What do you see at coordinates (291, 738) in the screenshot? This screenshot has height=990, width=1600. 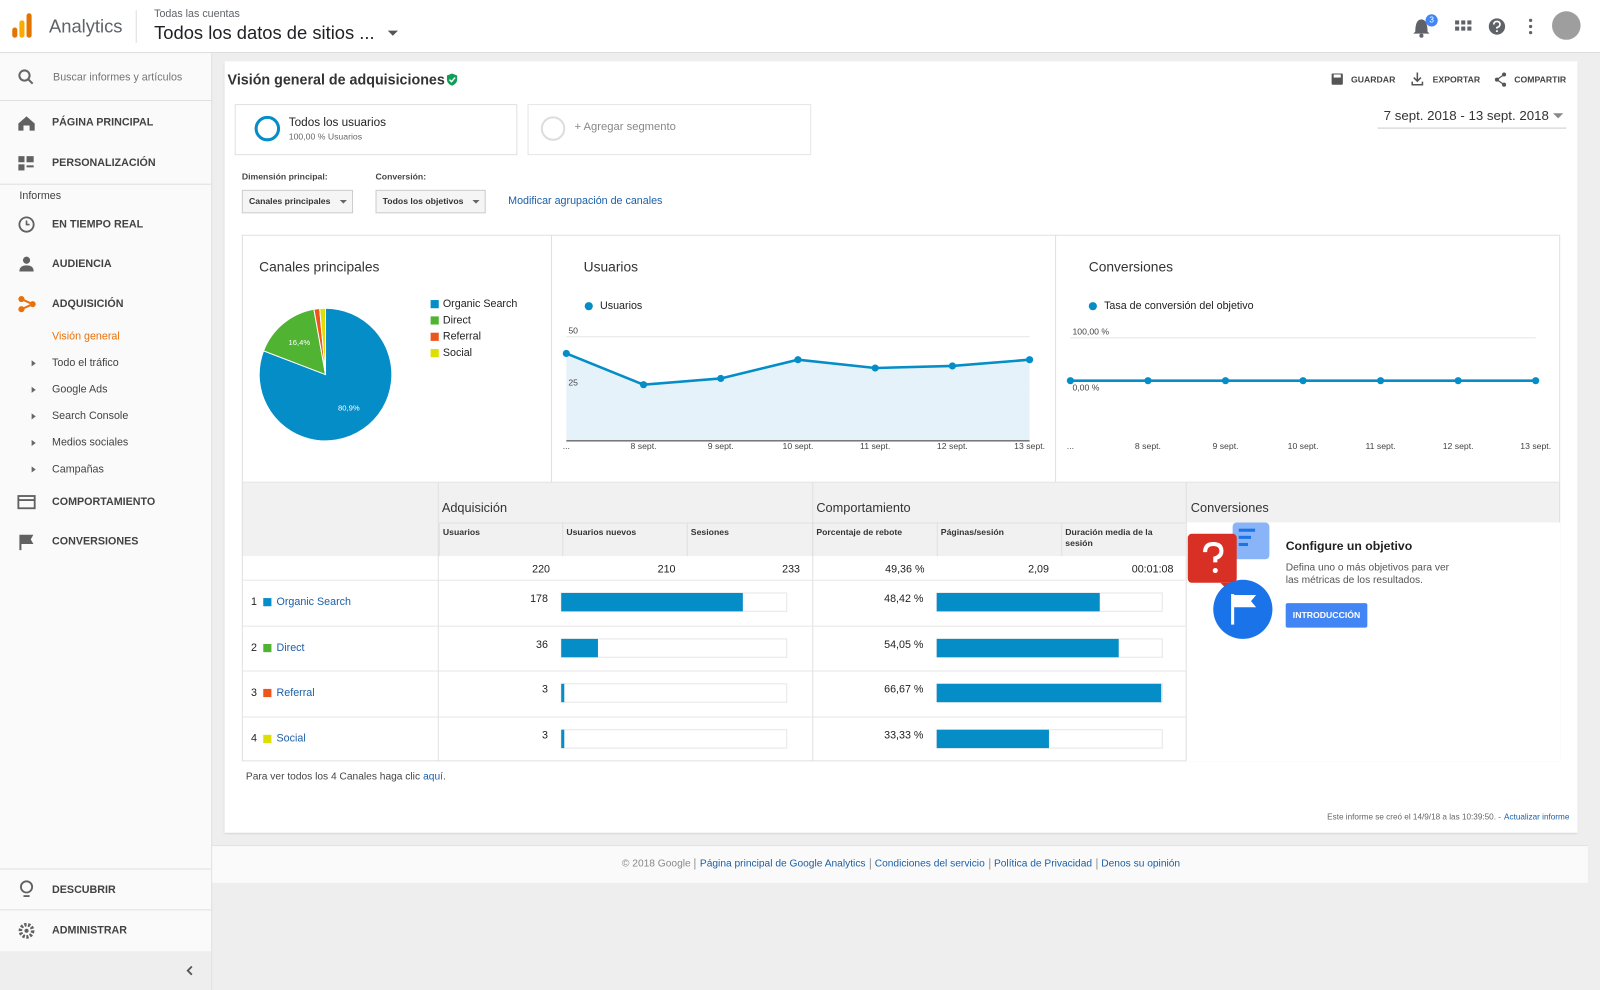 I see `row-name: Social` at bounding box center [291, 738].